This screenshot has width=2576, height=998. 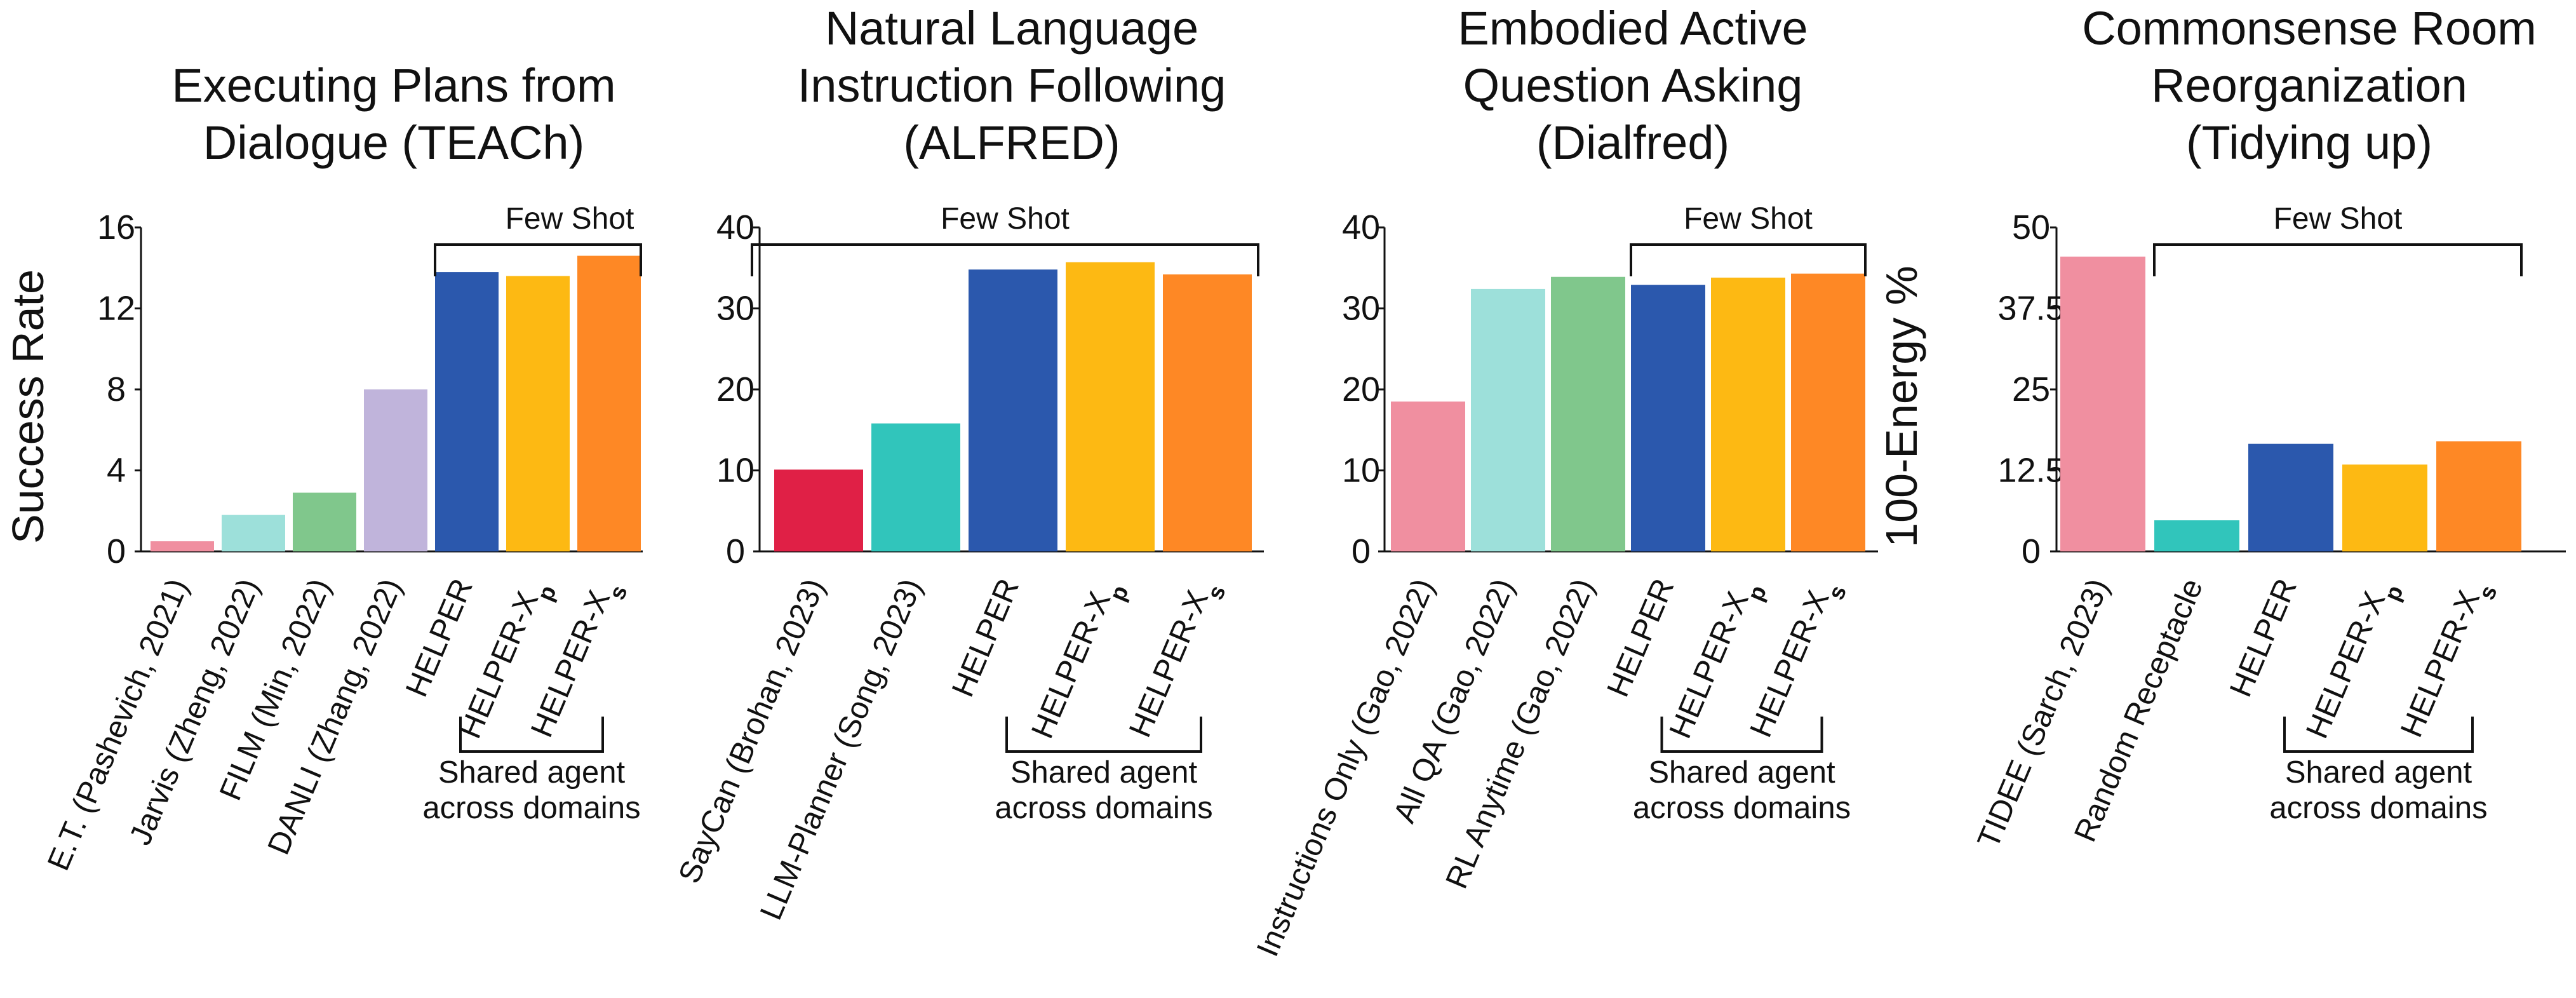 I want to click on y-tick-label: 16, so click(x=116, y=227).